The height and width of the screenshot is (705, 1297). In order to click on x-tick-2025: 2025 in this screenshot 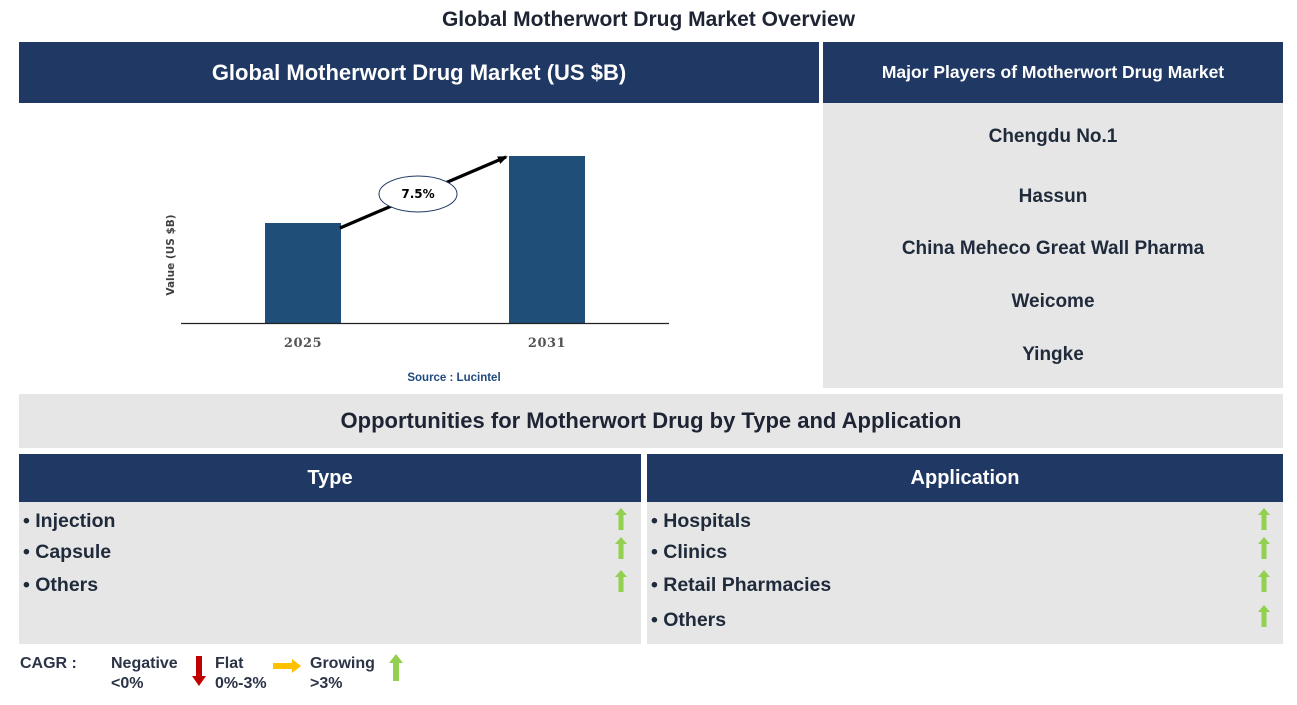, I will do `click(303, 343)`.